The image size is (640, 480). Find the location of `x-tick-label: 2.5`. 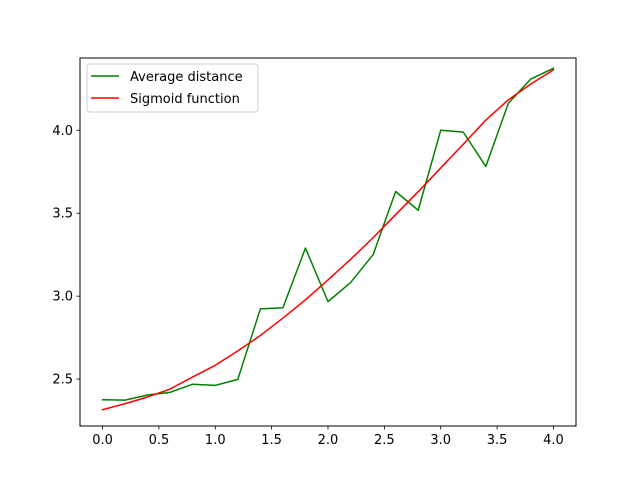

x-tick-label: 2.5 is located at coordinates (384, 440).